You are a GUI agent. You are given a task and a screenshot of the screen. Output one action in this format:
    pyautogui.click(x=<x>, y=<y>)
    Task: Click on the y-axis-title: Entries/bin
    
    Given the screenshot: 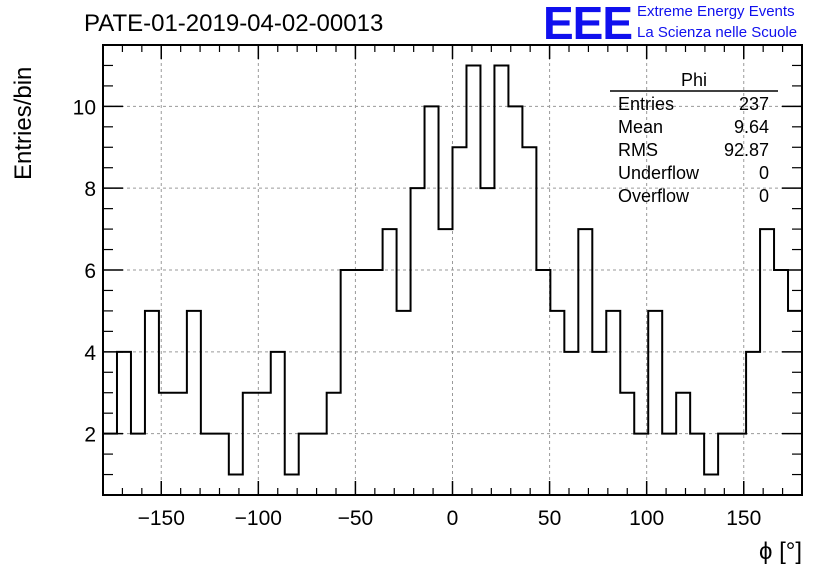 What is the action you would take?
    pyautogui.click(x=23, y=123)
    